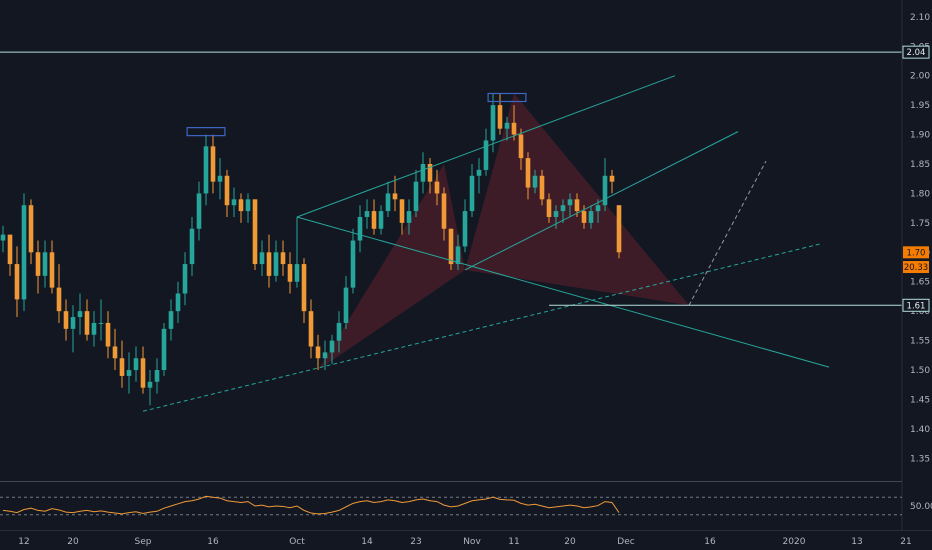 The height and width of the screenshot is (550, 932). I want to click on time-tick-label: 2020, so click(794, 542).